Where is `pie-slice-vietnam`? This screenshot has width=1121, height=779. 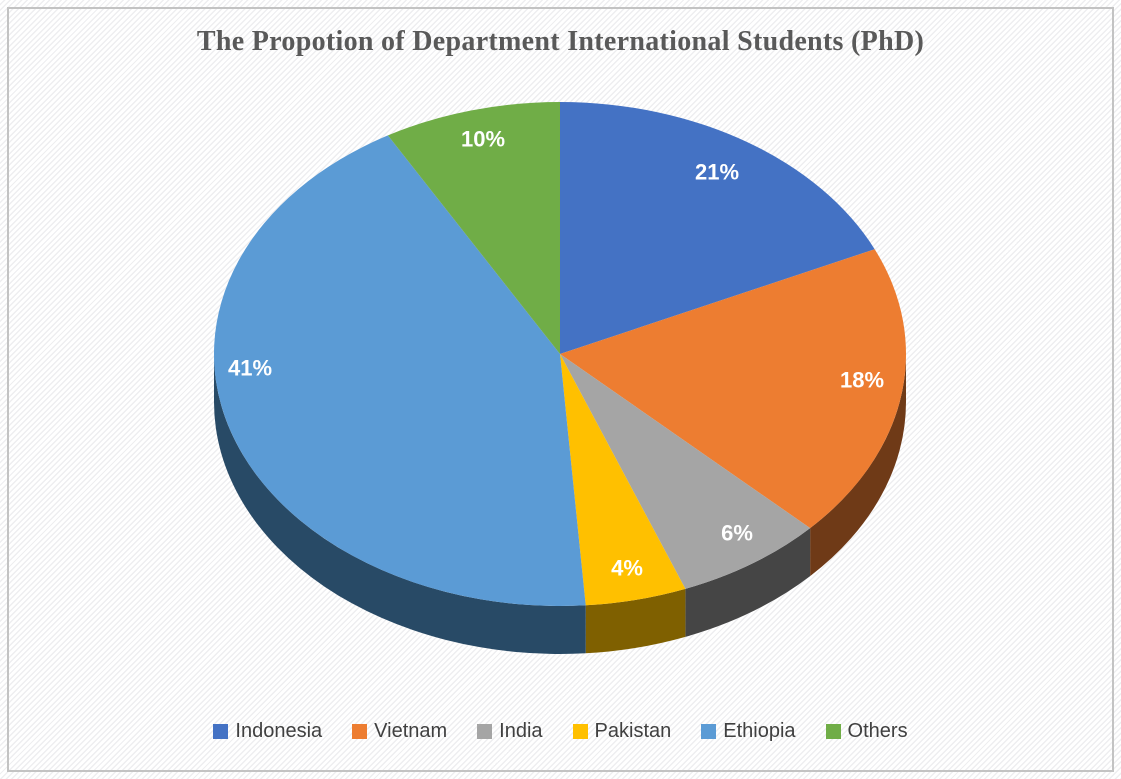 pie-slice-vietnam is located at coordinates (733, 389).